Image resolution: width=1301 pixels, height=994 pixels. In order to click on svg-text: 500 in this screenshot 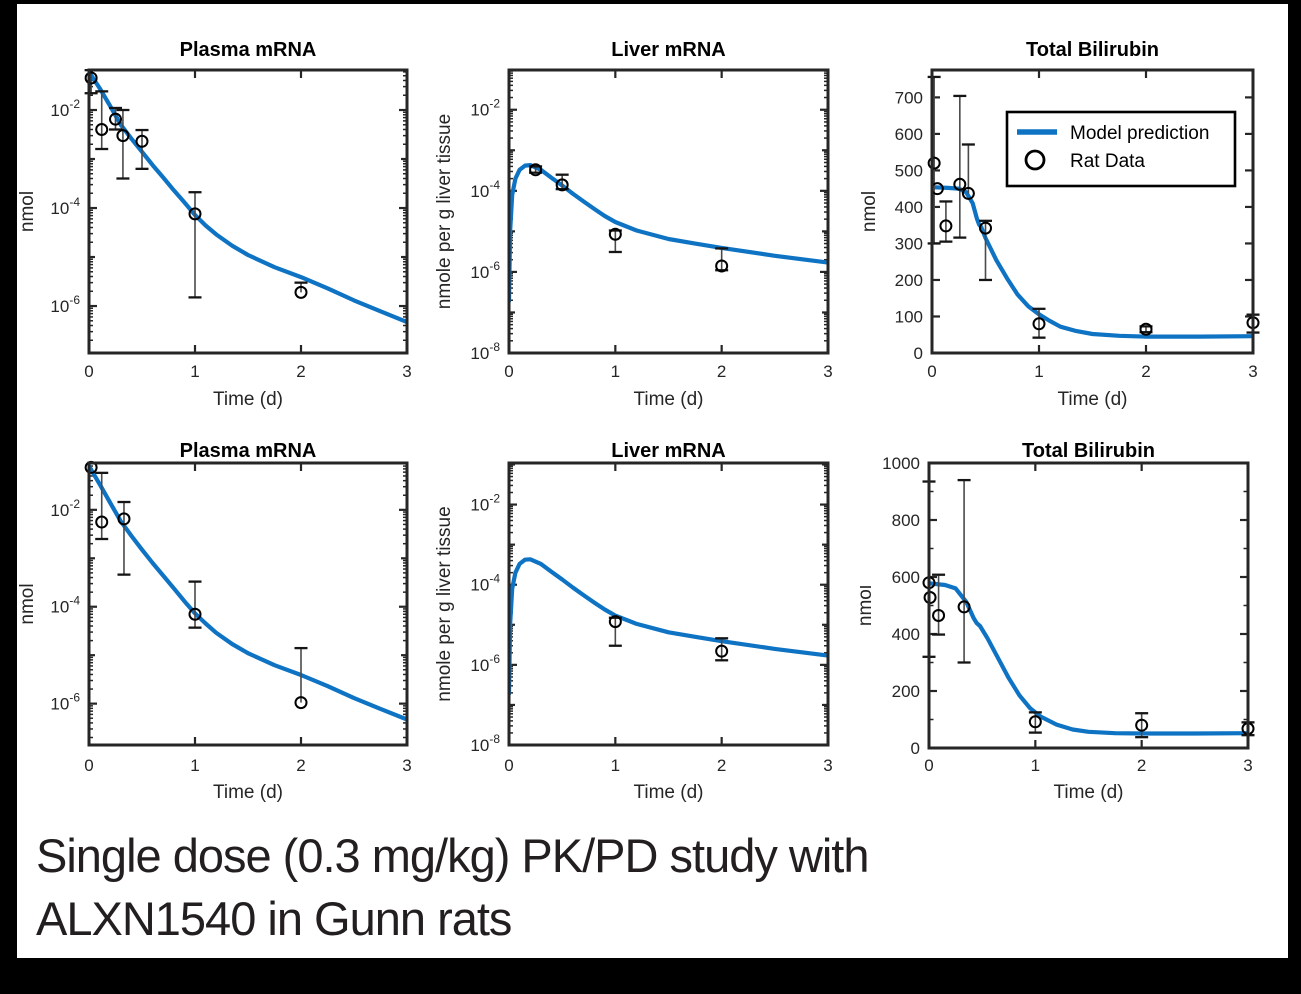, I will do `click(909, 170)`.